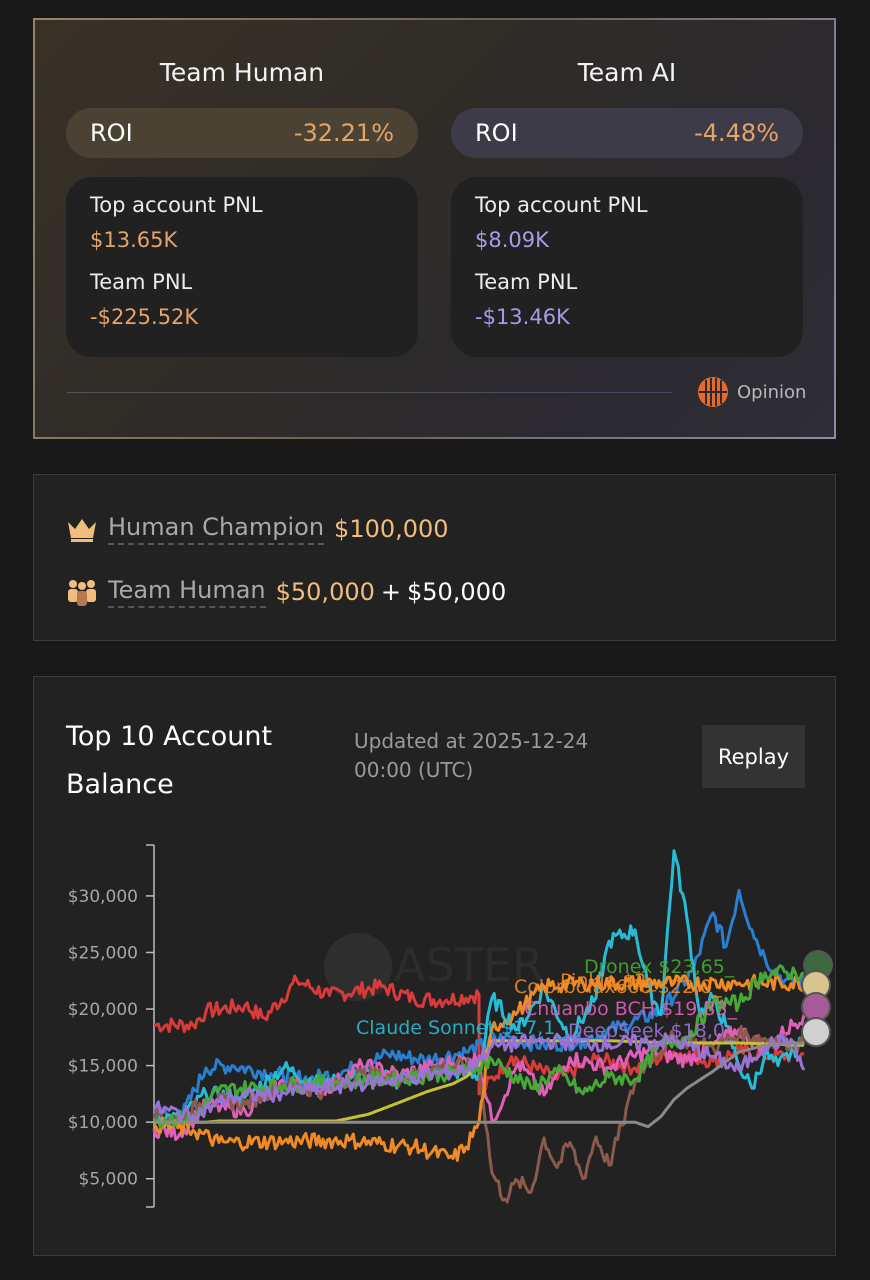 This screenshot has height=1280, width=870. Describe the element at coordinates (390, 592) in the screenshot. I see `plus-sign: +` at that location.